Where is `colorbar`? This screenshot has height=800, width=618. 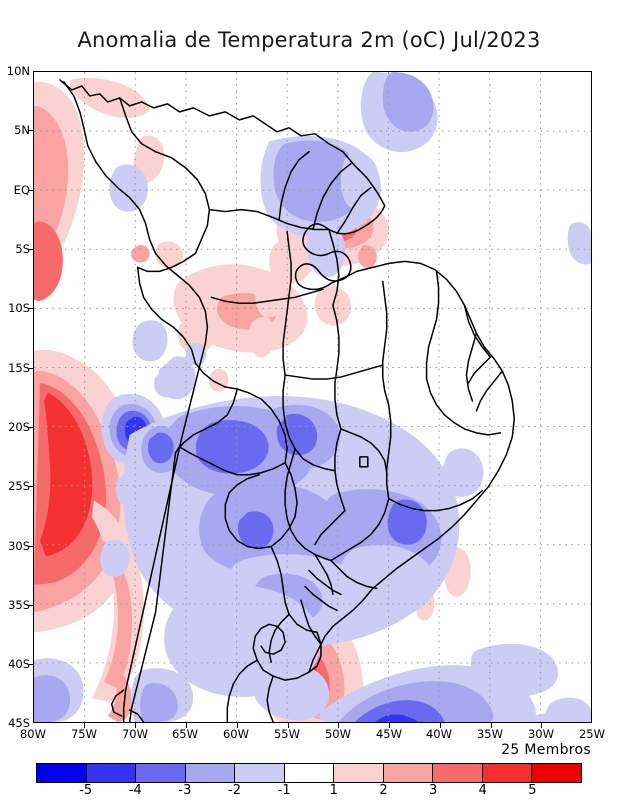 colorbar is located at coordinates (309, 773).